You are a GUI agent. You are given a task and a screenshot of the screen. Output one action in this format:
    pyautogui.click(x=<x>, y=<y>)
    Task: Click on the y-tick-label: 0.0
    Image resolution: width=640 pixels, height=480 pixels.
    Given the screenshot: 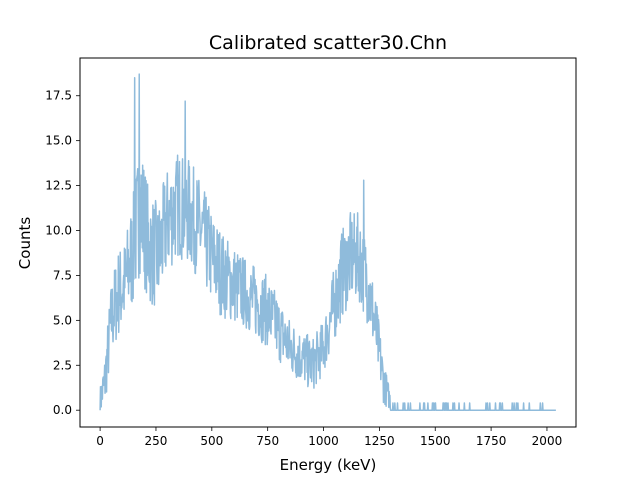 What is the action you would take?
    pyautogui.click(x=62, y=410)
    